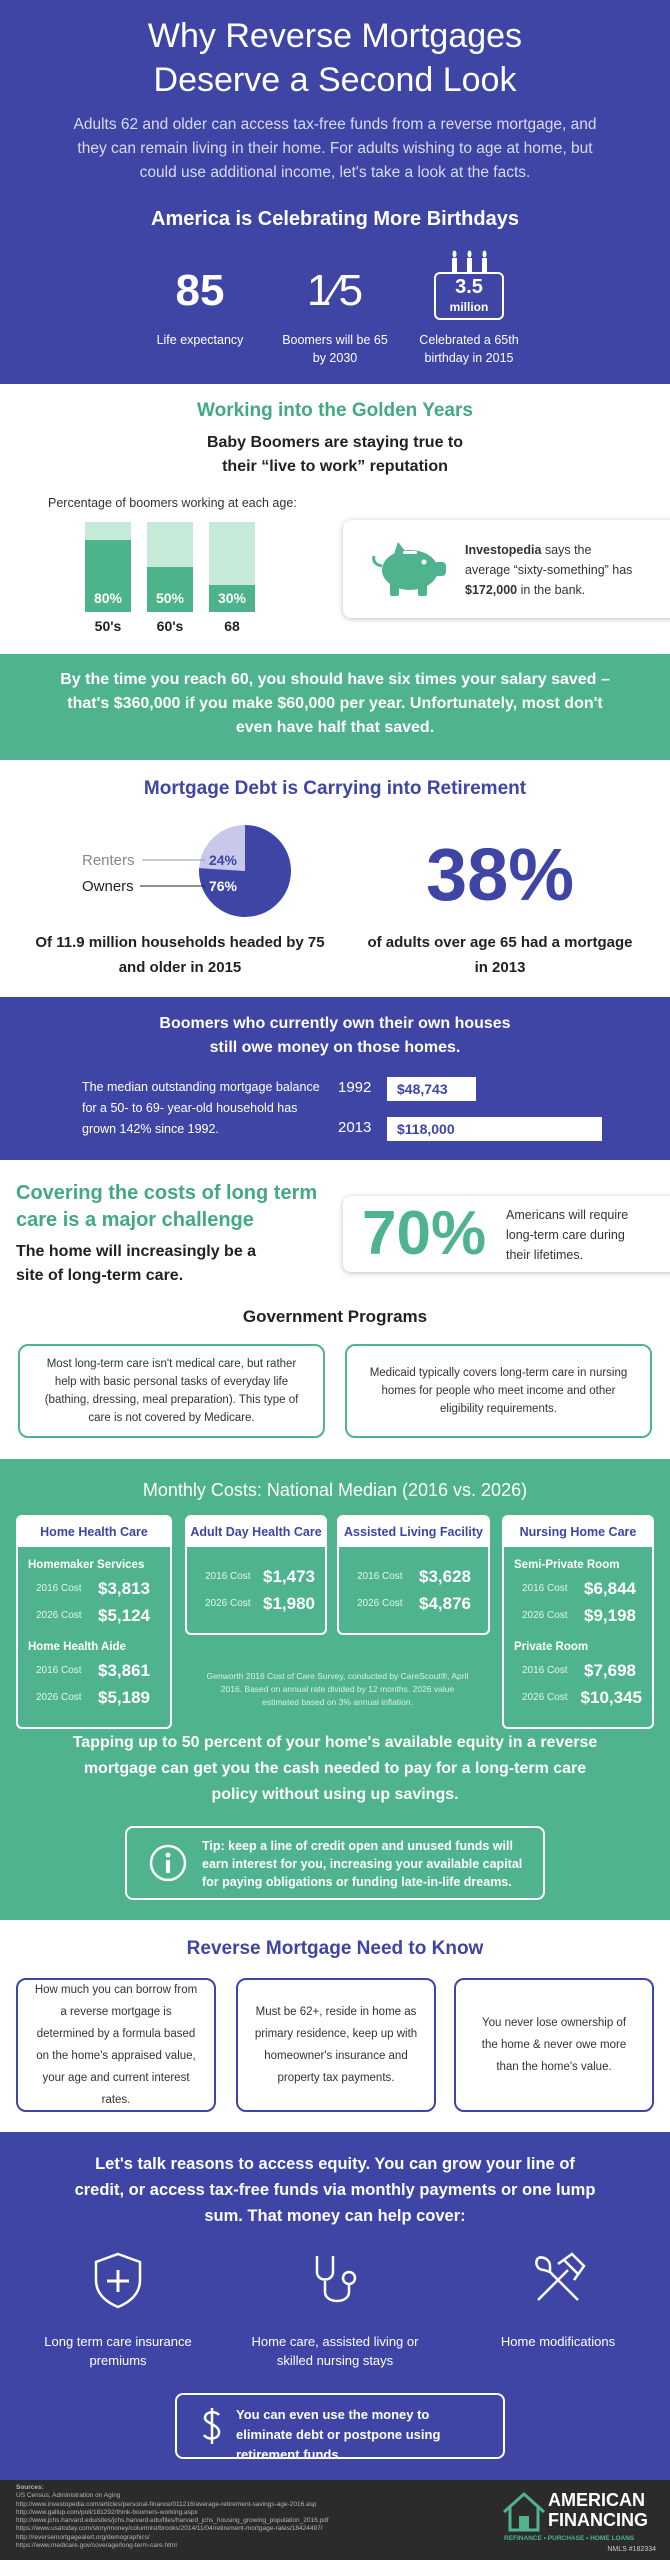 This screenshot has width=670, height=2560. Describe the element at coordinates (124, 1697) in the screenshot. I see `cost-value: $5,189` at that location.